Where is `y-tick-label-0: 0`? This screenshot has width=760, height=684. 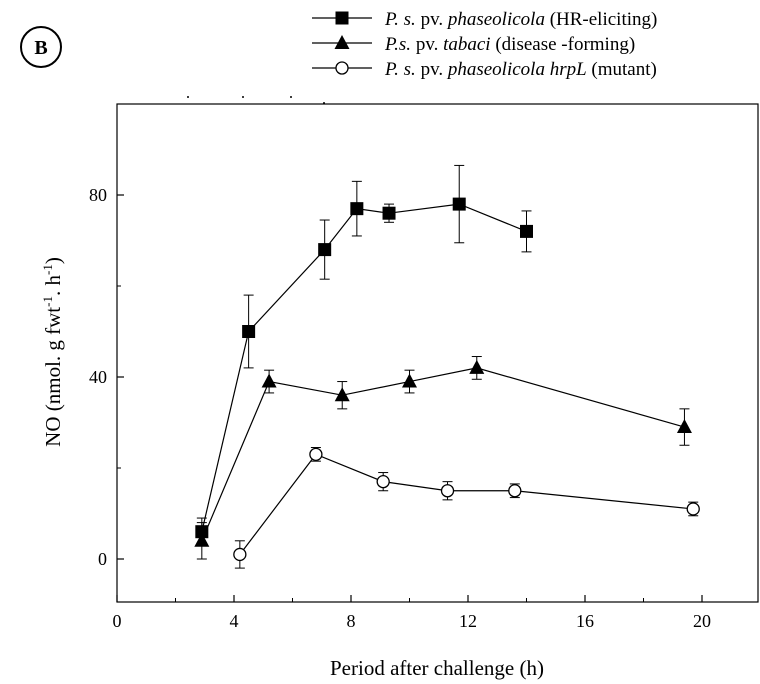 y-tick-label-0: 0 is located at coordinates (102, 559).